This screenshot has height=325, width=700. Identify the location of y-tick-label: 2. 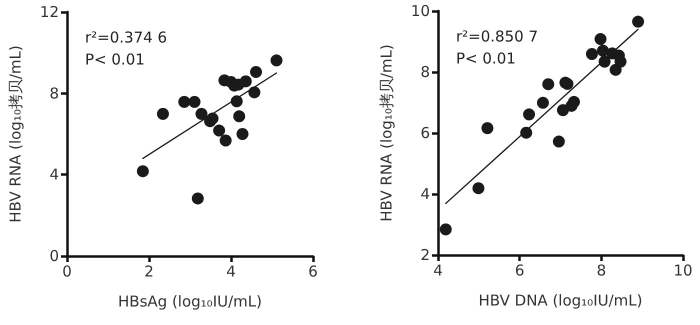
(425, 255).